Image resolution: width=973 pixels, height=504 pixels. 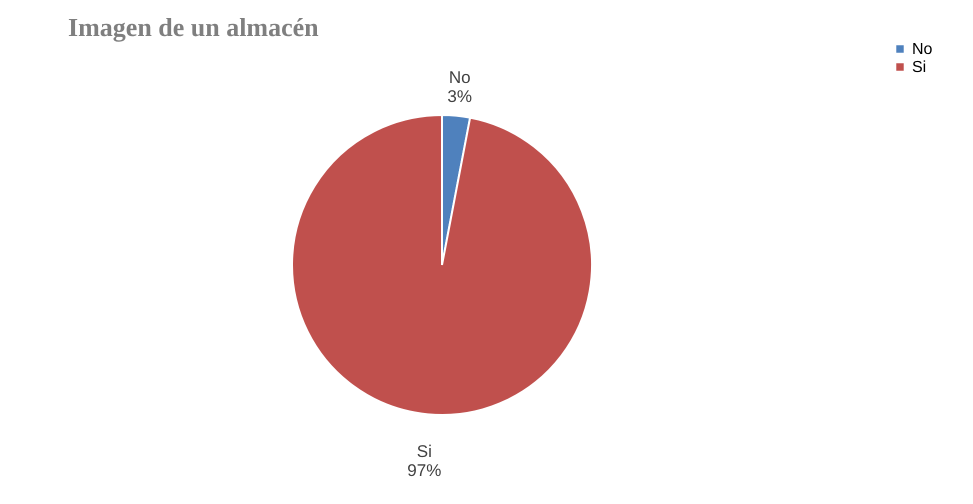 What do you see at coordinates (424, 470) in the screenshot?
I see `data-label: 97%` at bounding box center [424, 470].